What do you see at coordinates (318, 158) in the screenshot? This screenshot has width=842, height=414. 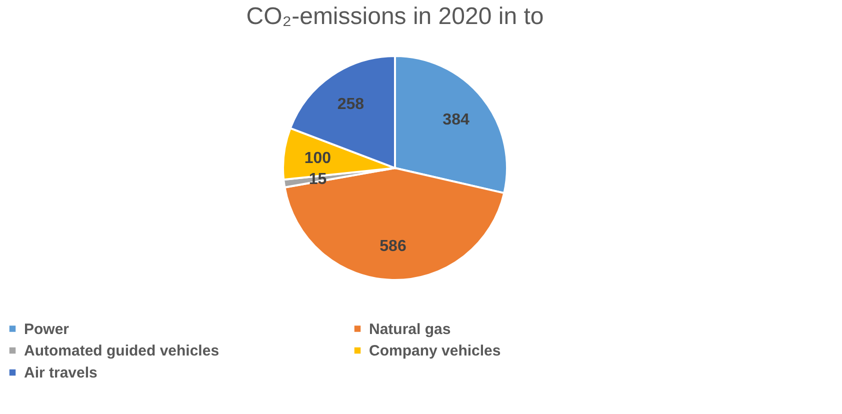 I see `data-label: 100` at bounding box center [318, 158].